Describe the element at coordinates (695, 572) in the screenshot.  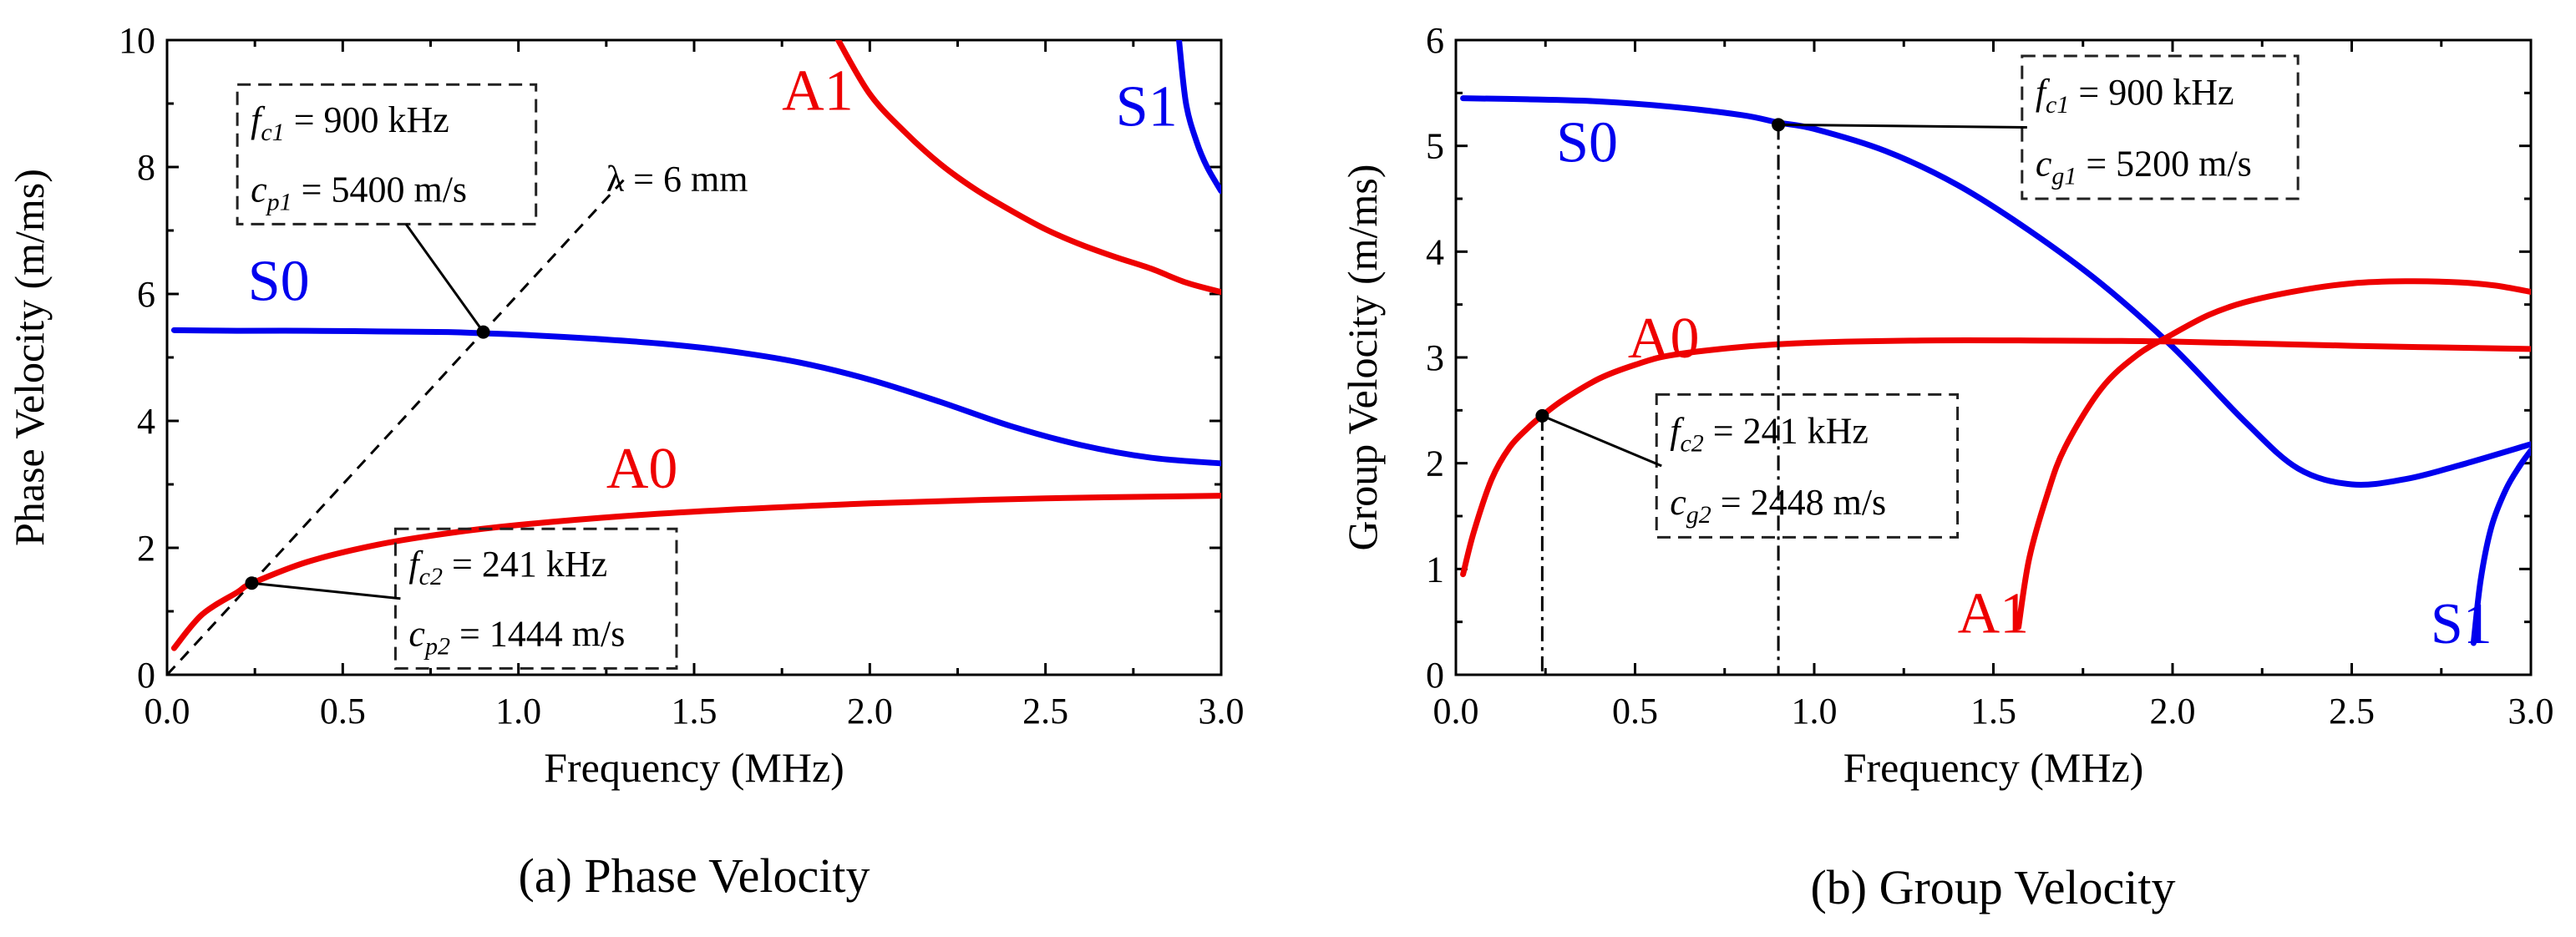
I see `series-line-a0` at that location.